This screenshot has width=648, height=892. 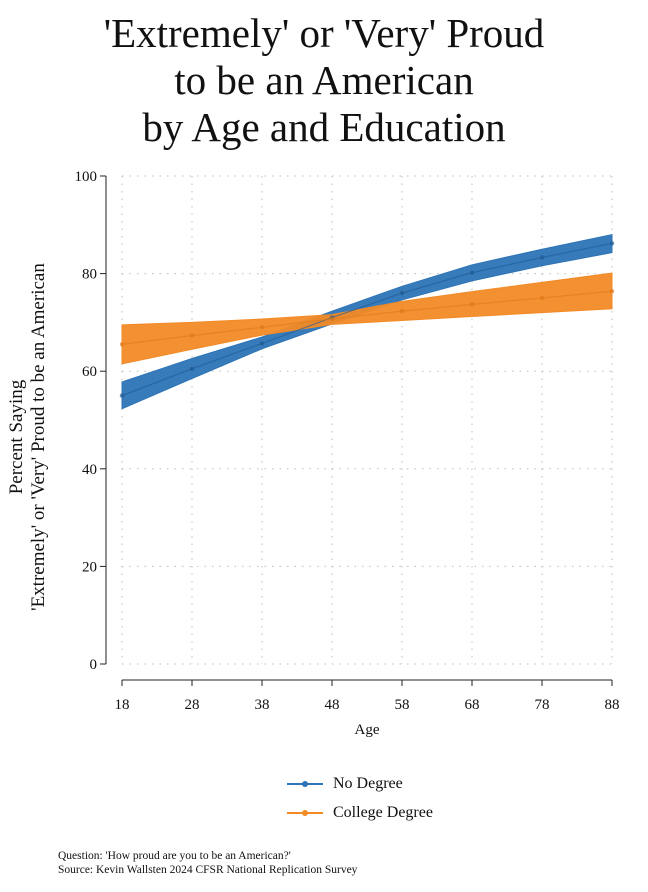 I want to click on y-tick-label-80: 80, so click(x=89, y=275).